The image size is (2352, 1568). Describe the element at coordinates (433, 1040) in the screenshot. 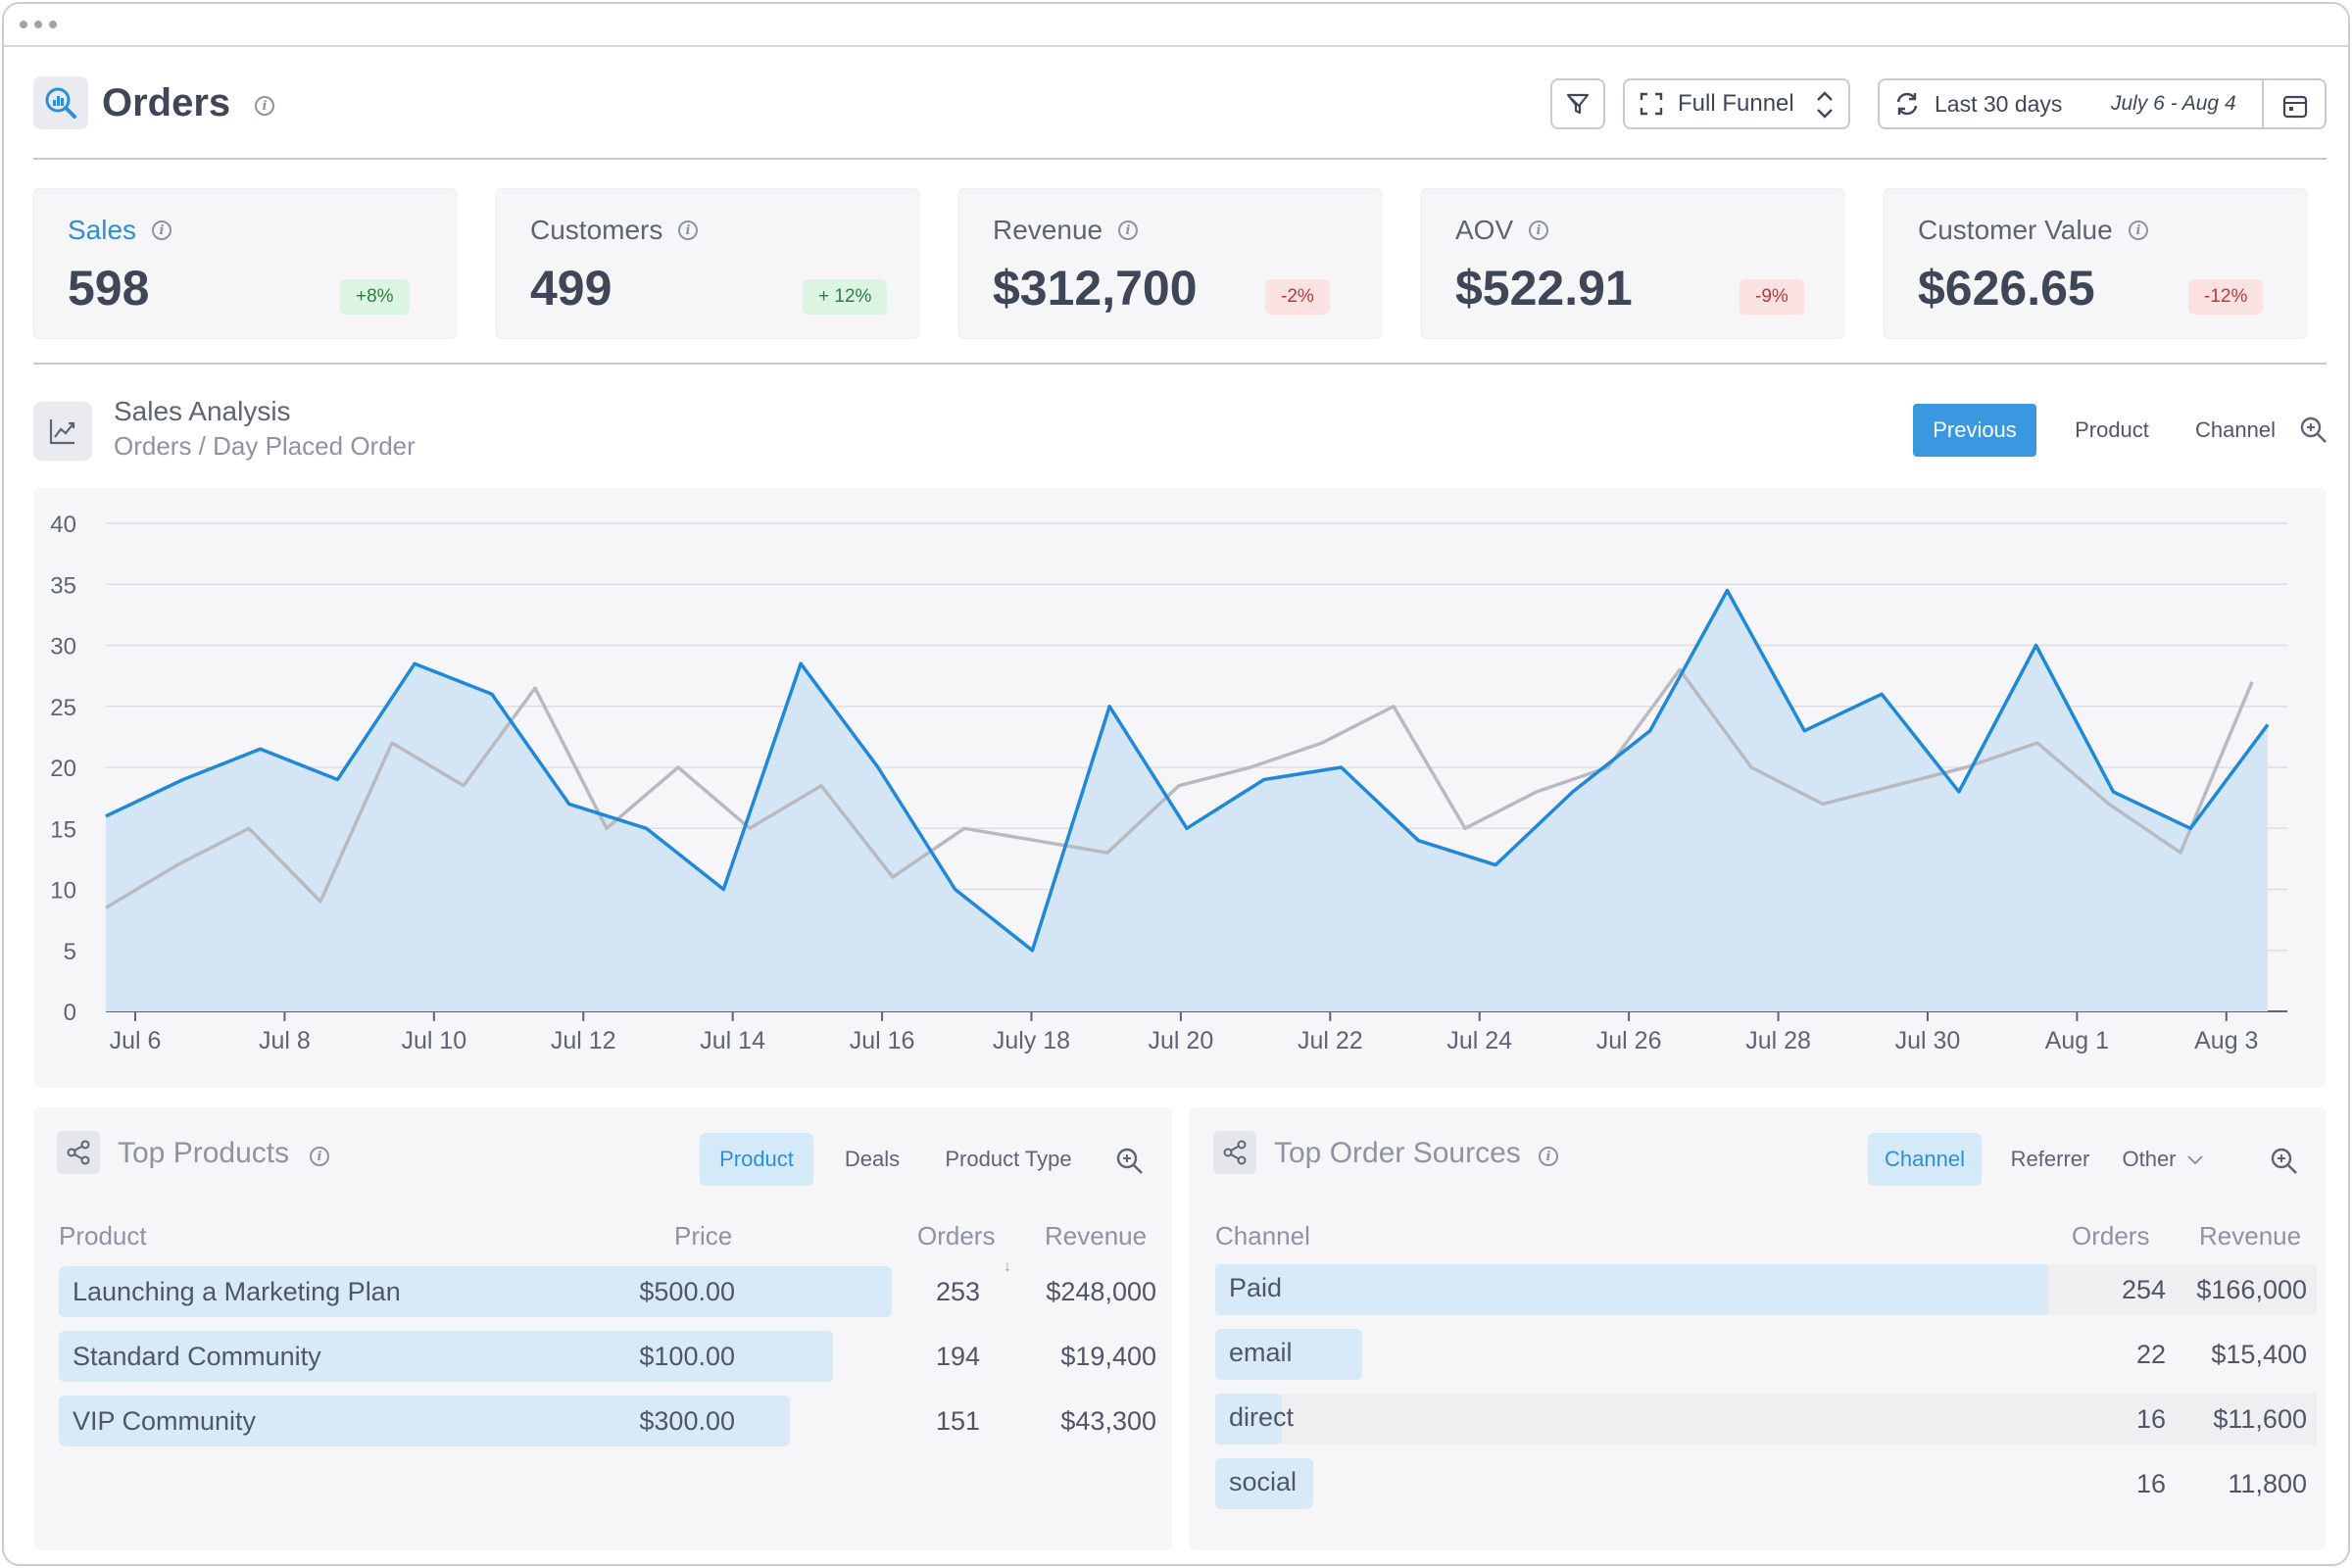

I see `x-tick-label: Jul 10` at that location.